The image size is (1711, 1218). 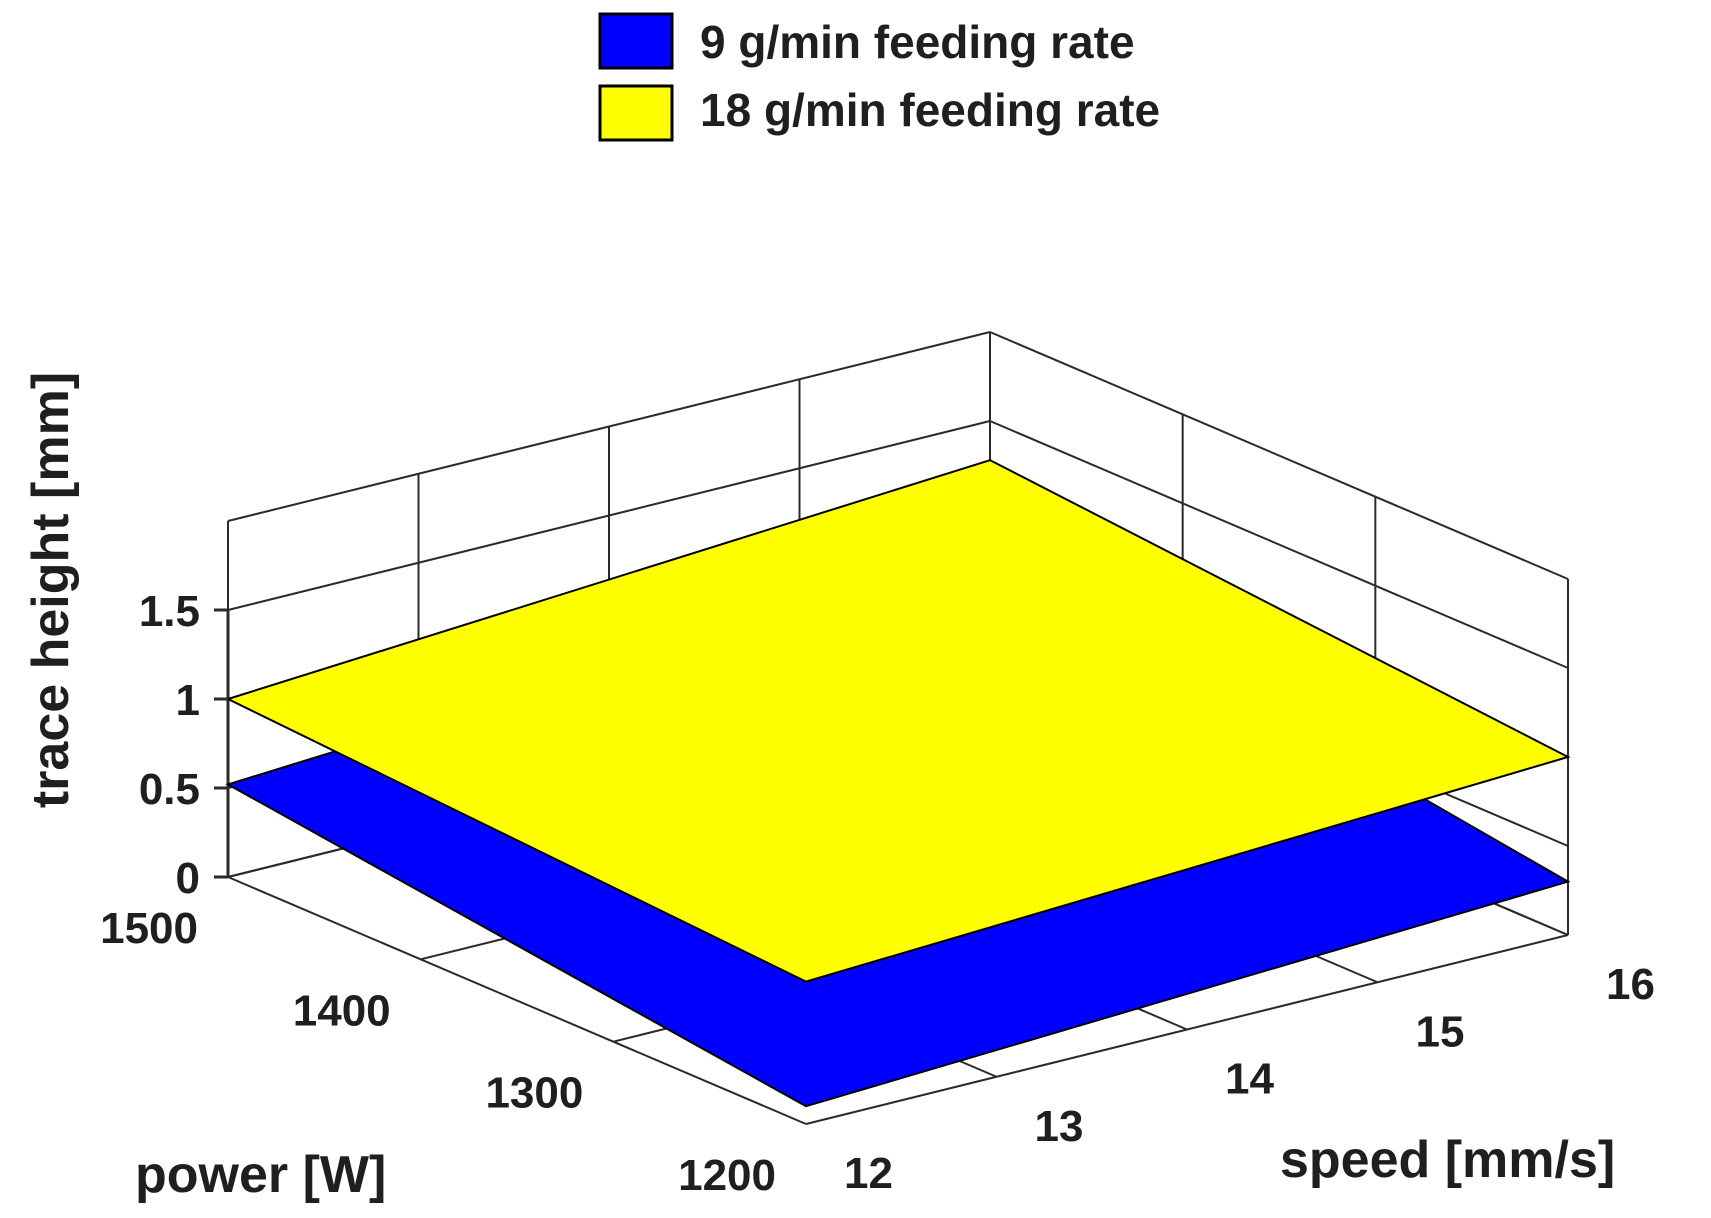 What do you see at coordinates (1187, 1029) in the screenshot?
I see `grid-floor-power` at bounding box center [1187, 1029].